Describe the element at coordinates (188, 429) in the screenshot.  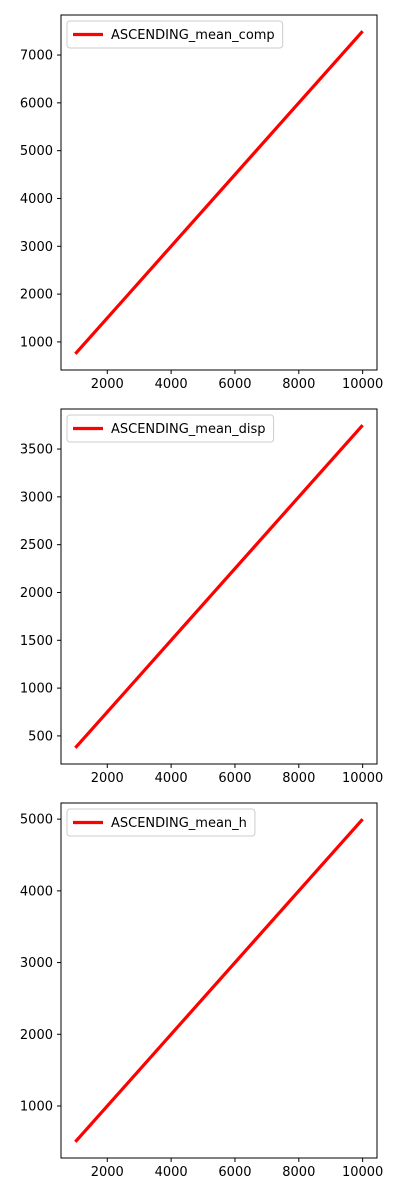
I see `legend-label: ASCENDING_mean_disp` at that location.